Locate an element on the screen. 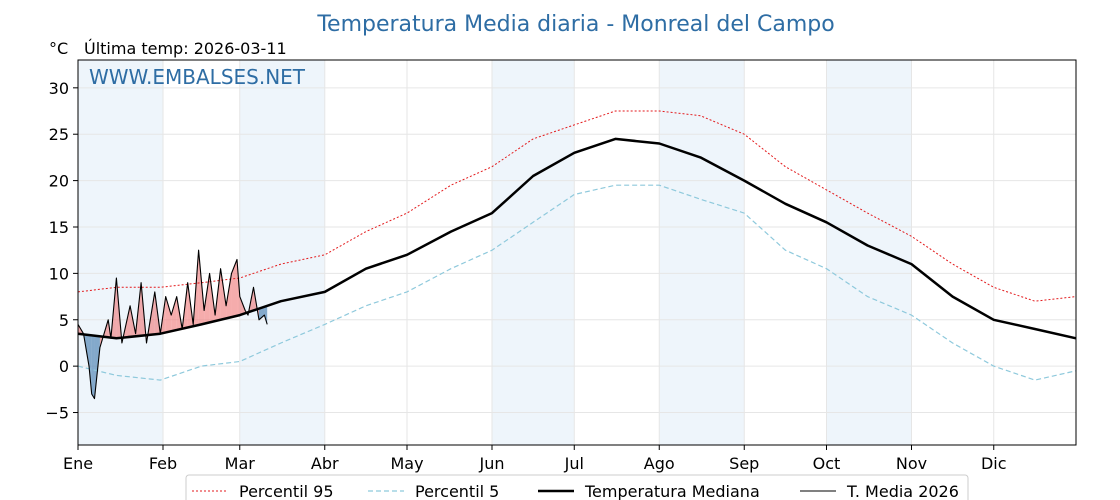  legend-box is located at coordinates (577, 487).